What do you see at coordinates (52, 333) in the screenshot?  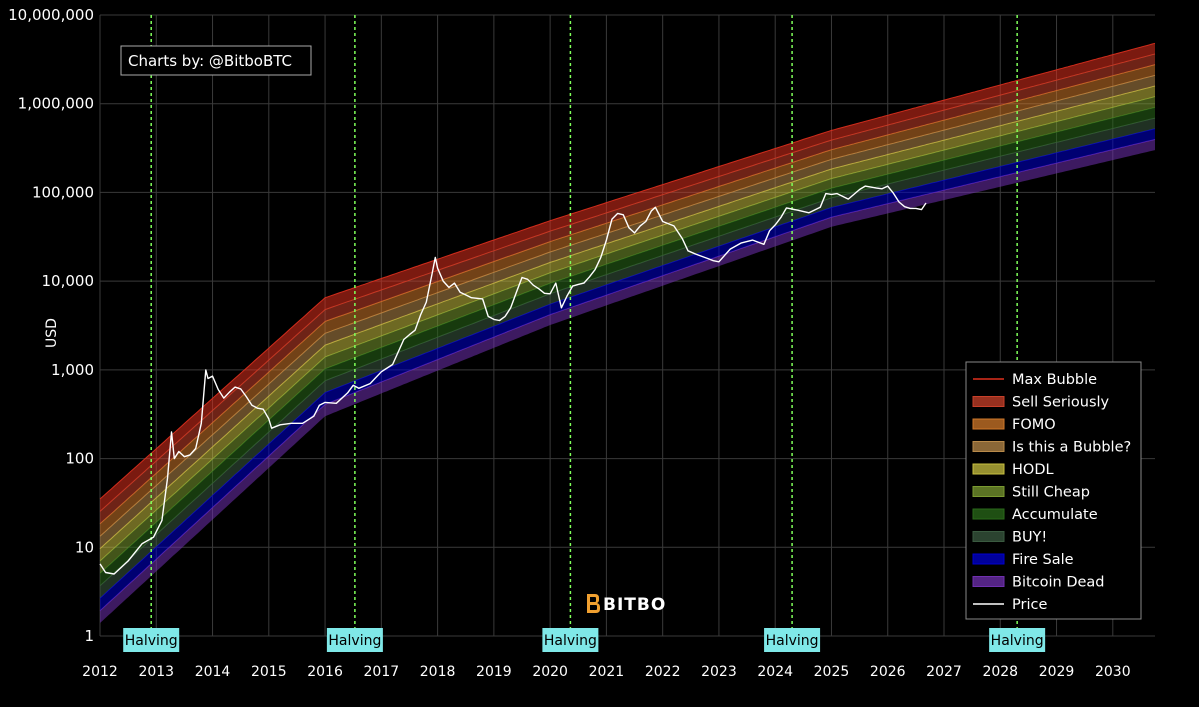 I see `y-axis-label: USD` at bounding box center [52, 333].